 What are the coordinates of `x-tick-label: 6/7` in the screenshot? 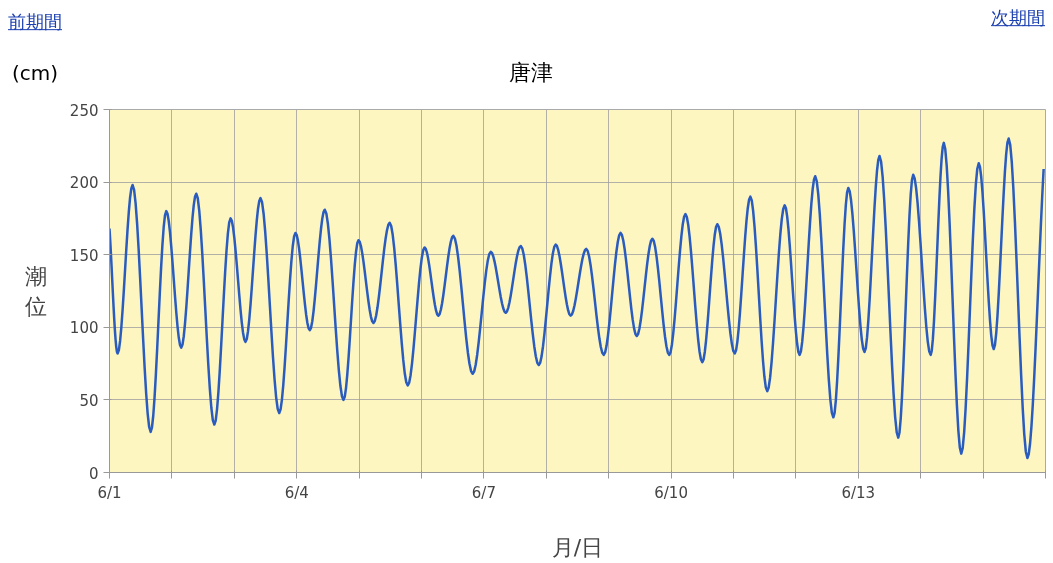 It's located at (483, 492).